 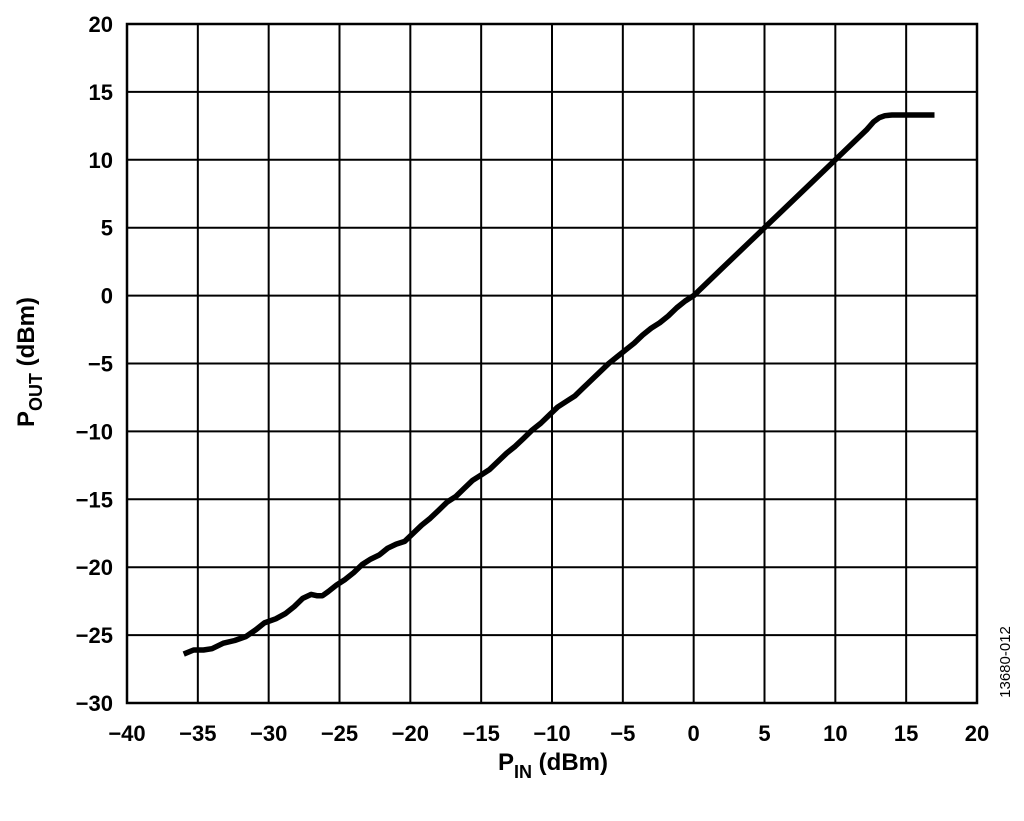 What do you see at coordinates (94, 567) in the screenshot?
I see `y-tick-label: −20` at bounding box center [94, 567].